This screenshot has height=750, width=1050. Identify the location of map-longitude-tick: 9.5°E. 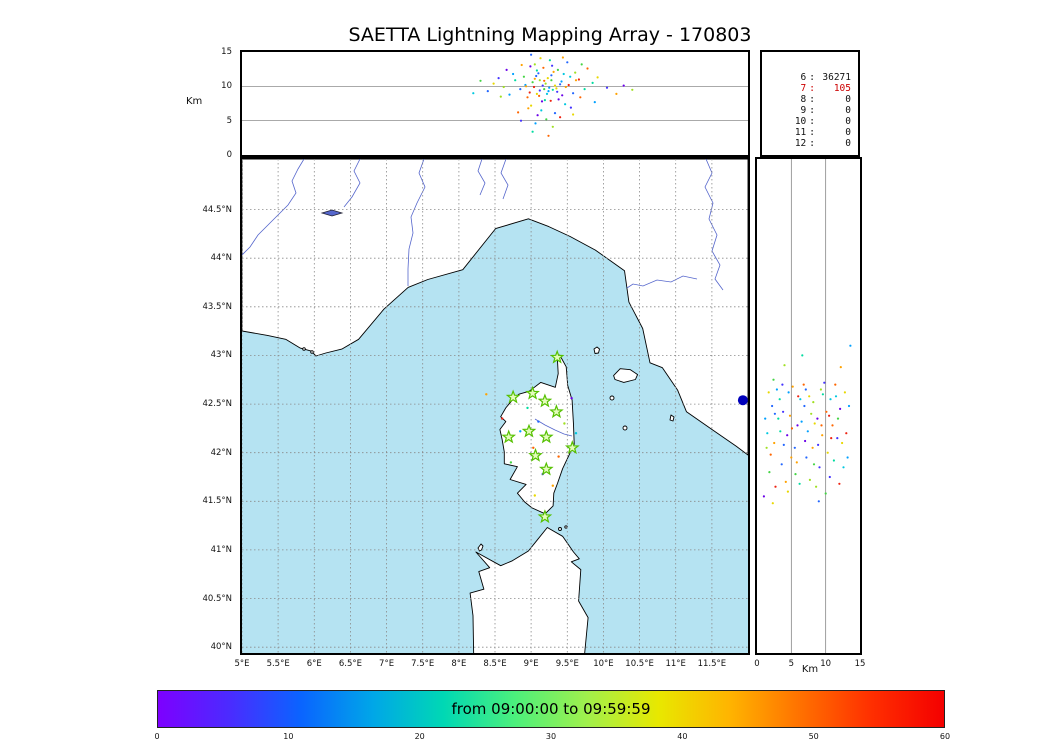
(567, 664).